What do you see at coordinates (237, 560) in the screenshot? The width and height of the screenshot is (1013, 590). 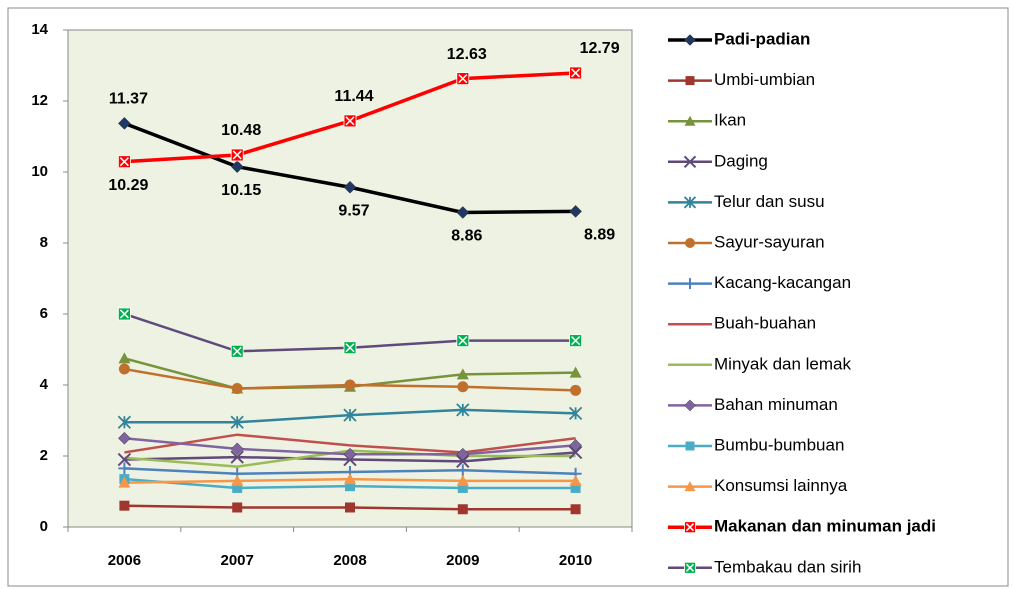 I see `x-tick-label: 2007` at bounding box center [237, 560].